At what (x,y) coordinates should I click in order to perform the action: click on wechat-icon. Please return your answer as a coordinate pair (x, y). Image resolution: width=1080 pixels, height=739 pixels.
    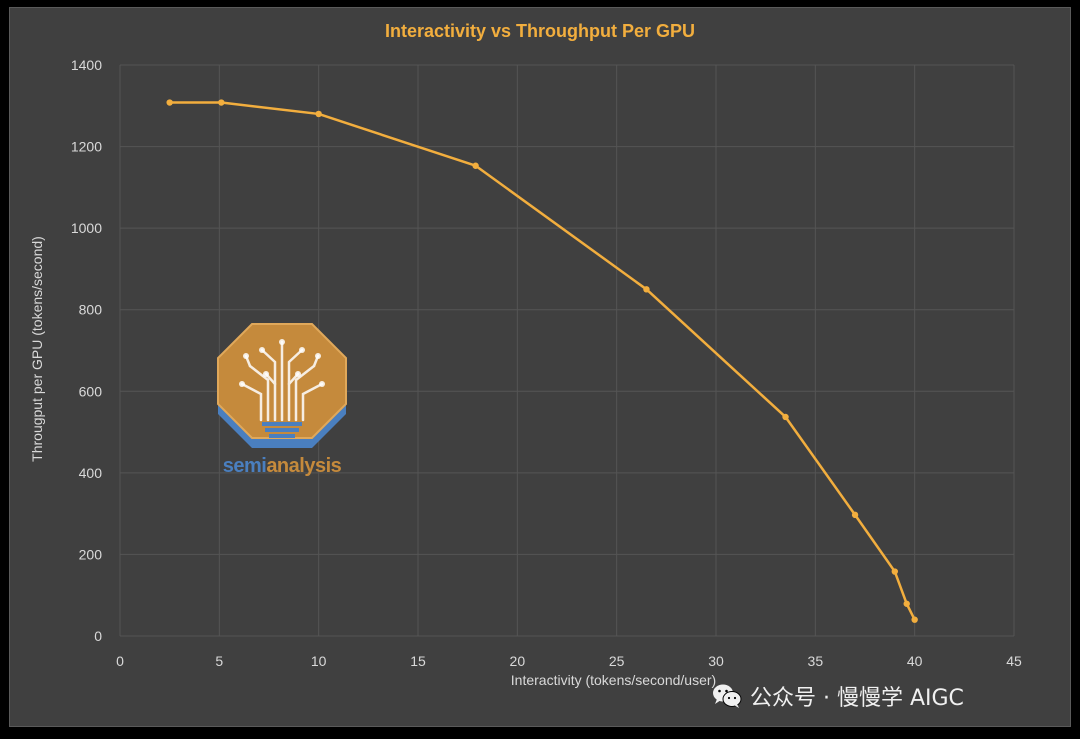
    Looking at the image, I should click on (727, 696).